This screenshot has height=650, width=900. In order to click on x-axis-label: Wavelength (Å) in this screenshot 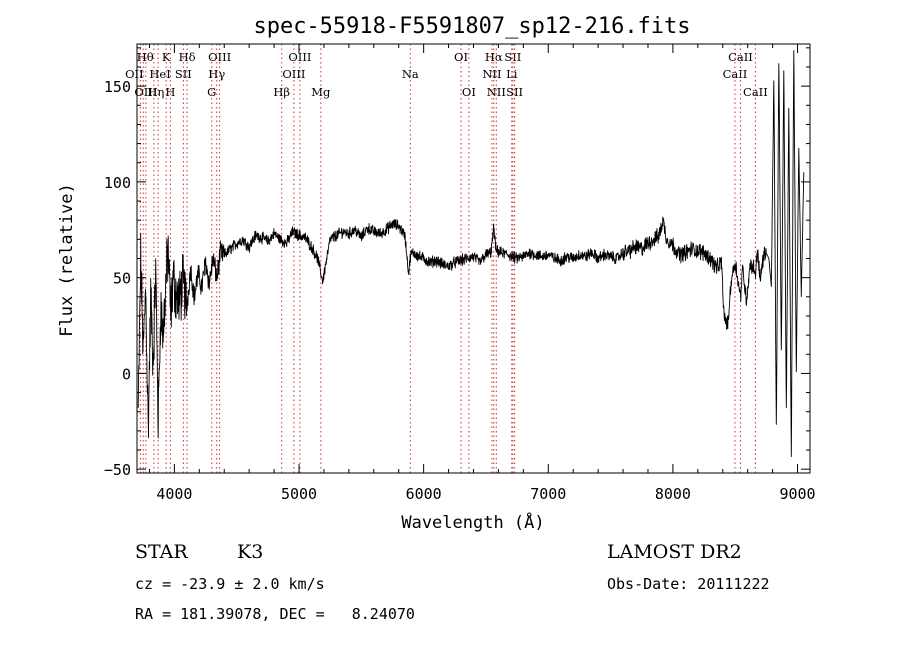, I will do `click(472, 522)`.